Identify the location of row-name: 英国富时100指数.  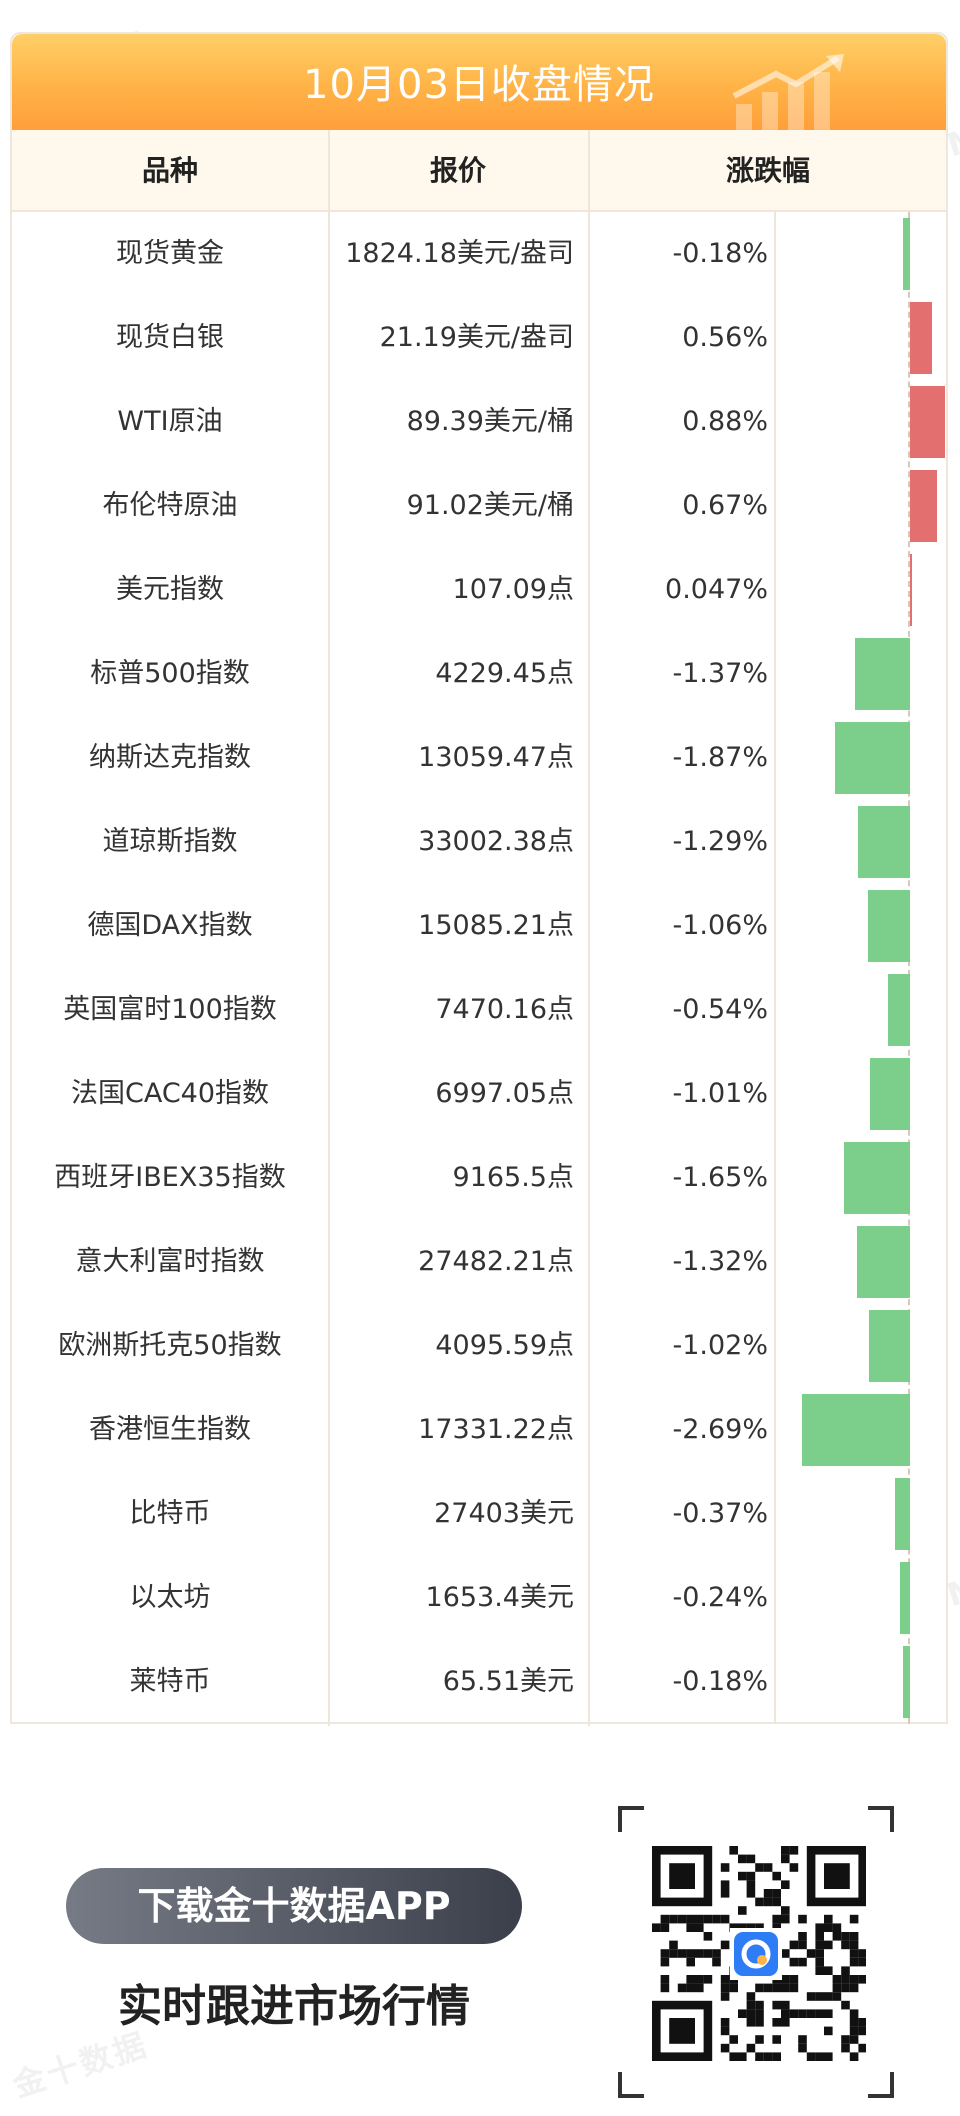
(170, 1009).